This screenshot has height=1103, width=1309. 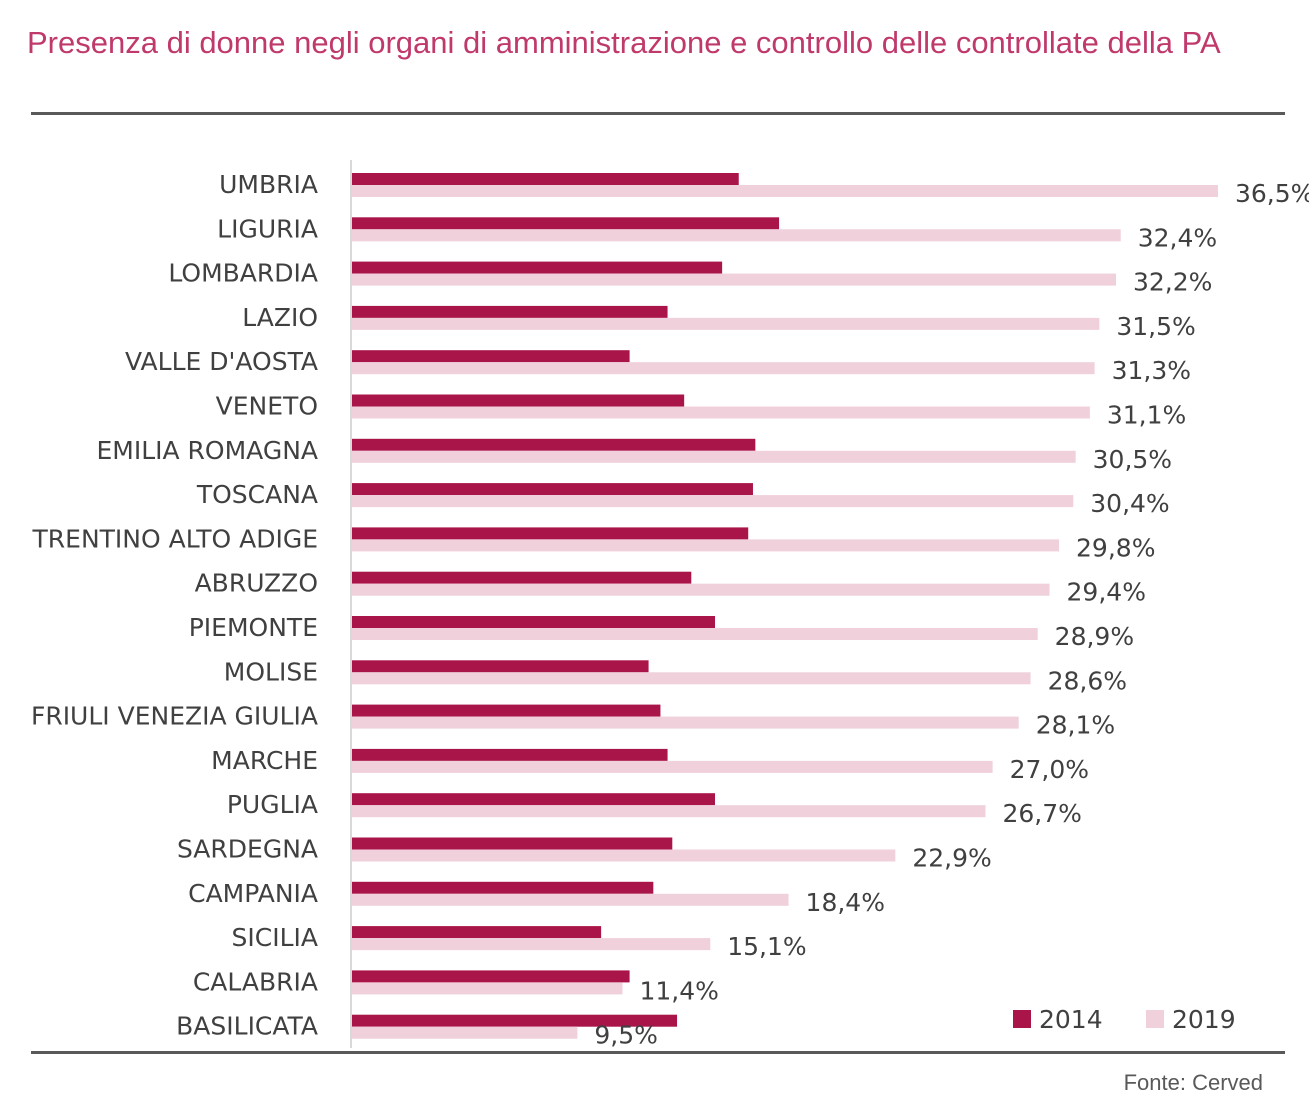 What do you see at coordinates (280, 317) in the screenshot?
I see `category-label: LAZIO` at bounding box center [280, 317].